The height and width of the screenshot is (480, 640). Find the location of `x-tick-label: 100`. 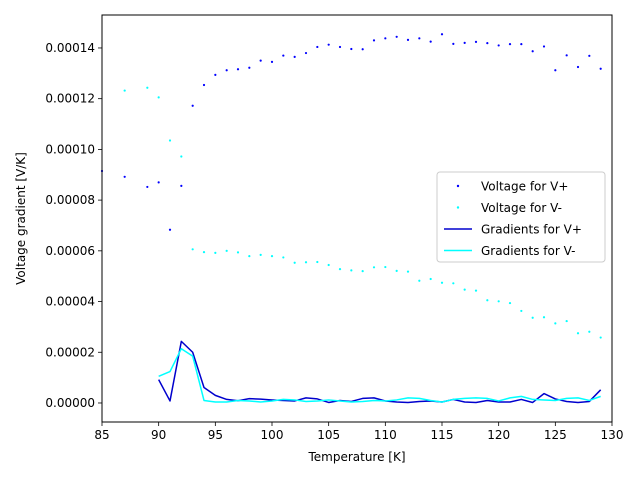

x-tick-label: 100 is located at coordinates (272, 435).